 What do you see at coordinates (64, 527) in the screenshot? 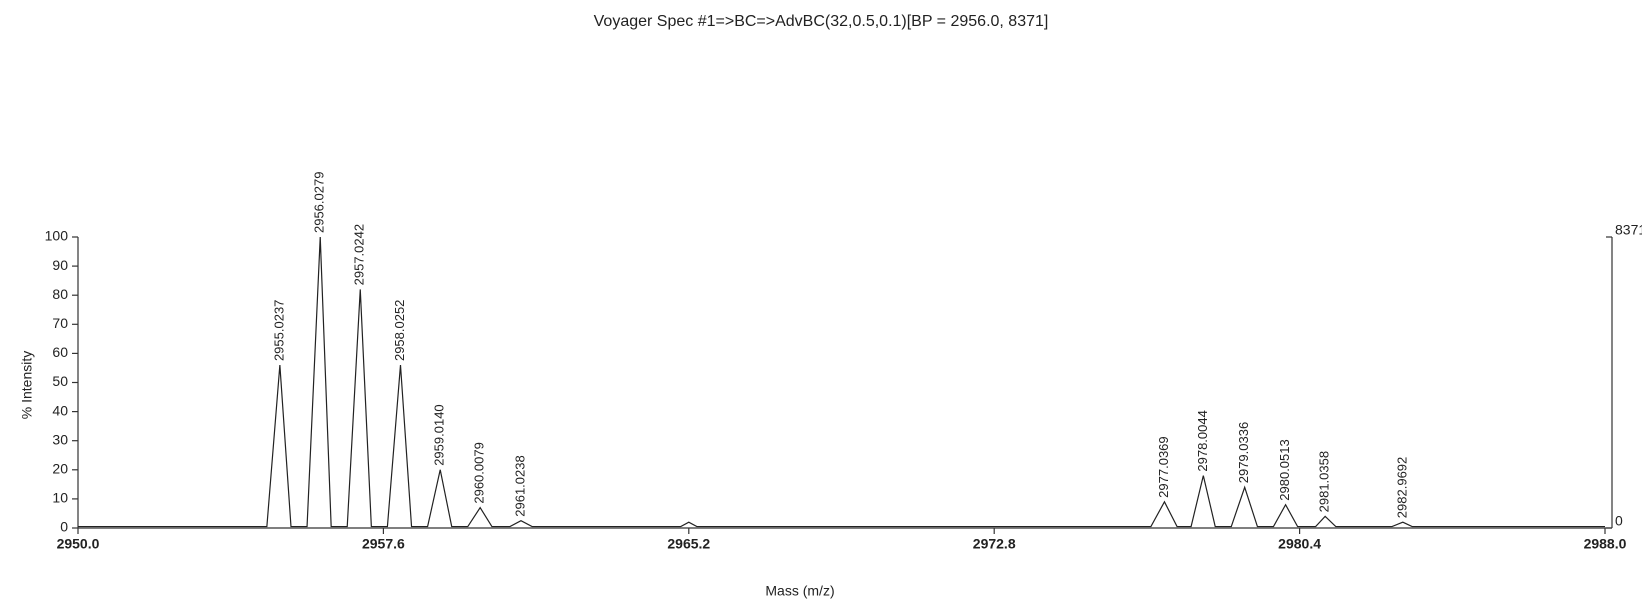
I see `y-tick-label: 0` at bounding box center [64, 527].